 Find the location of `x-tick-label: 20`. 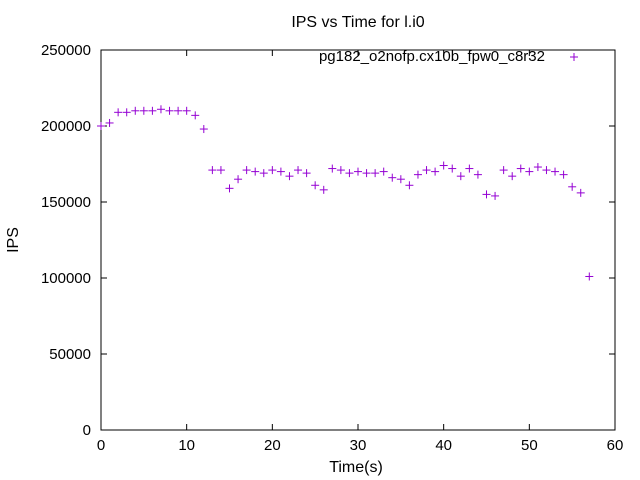

x-tick-label: 20 is located at coordinates (272, 445).